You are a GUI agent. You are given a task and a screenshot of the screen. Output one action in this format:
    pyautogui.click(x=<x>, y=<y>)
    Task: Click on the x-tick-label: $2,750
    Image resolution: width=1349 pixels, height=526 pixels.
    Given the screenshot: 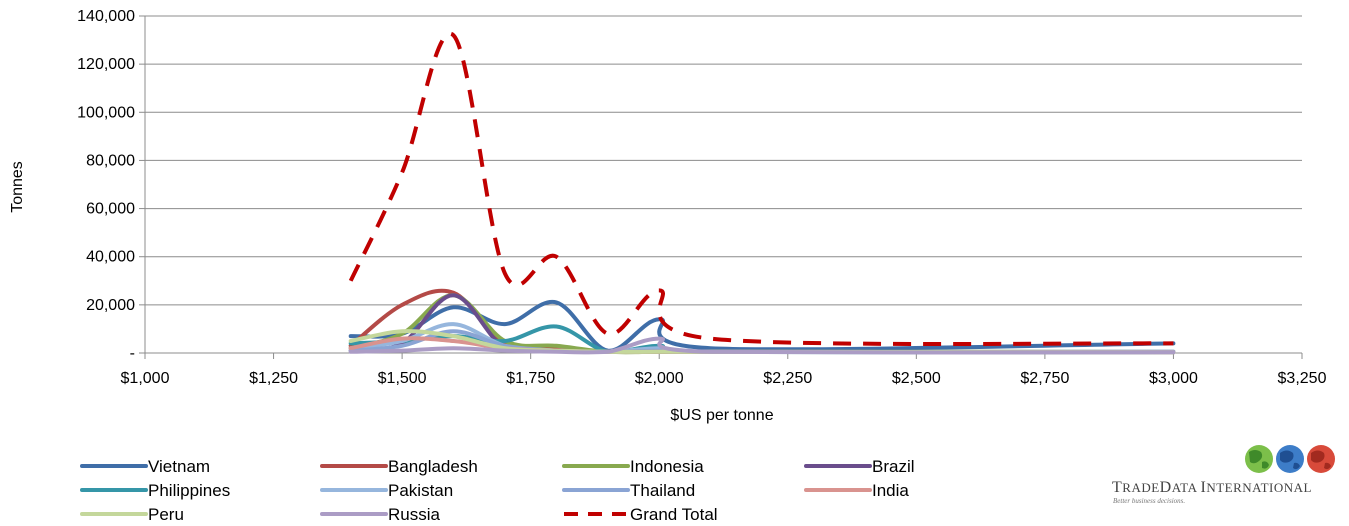 What is the action you would take?
    pyautogui.click(x=1044, y=378)
    